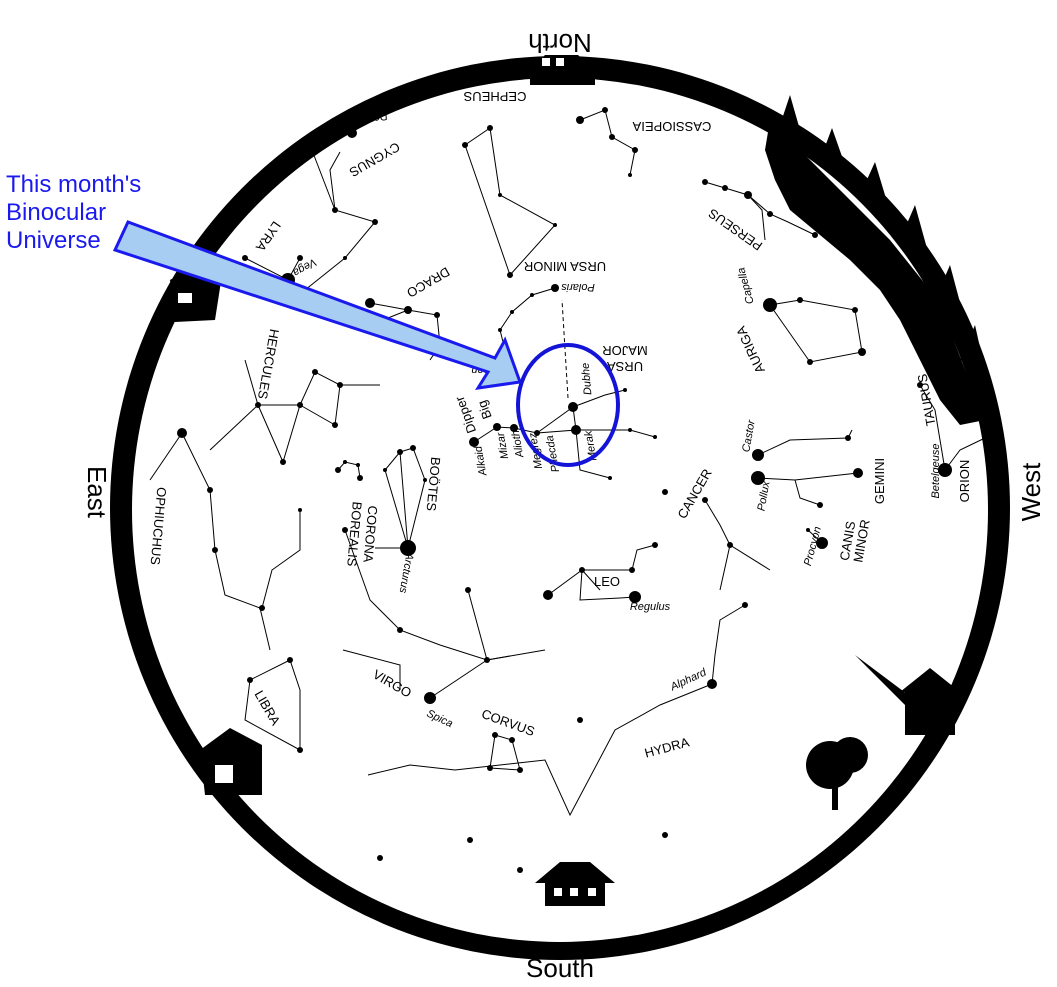 Image resolution: width=1057 pixels, height=987 pixels. I want to click on label-cassiopeia: CASSIOPEIA, so click(671, 126).